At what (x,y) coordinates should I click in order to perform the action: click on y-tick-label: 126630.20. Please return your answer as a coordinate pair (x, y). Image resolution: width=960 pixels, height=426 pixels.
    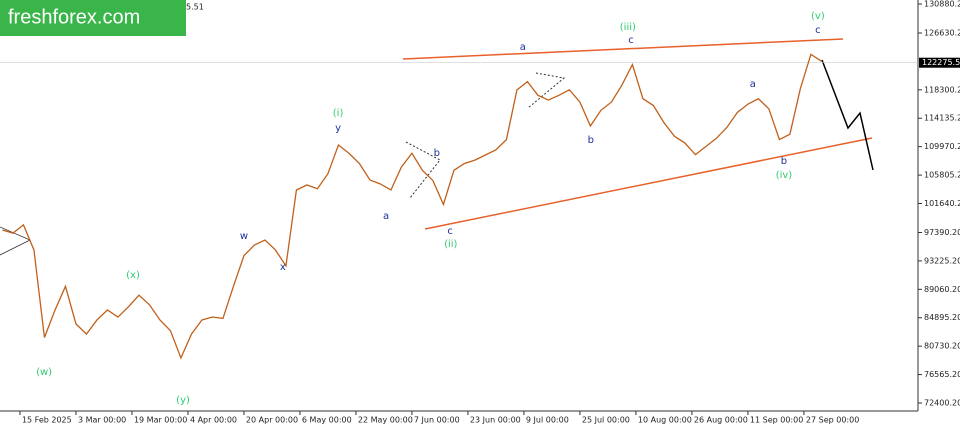
    Looking at the image, I should click on (942, 32).